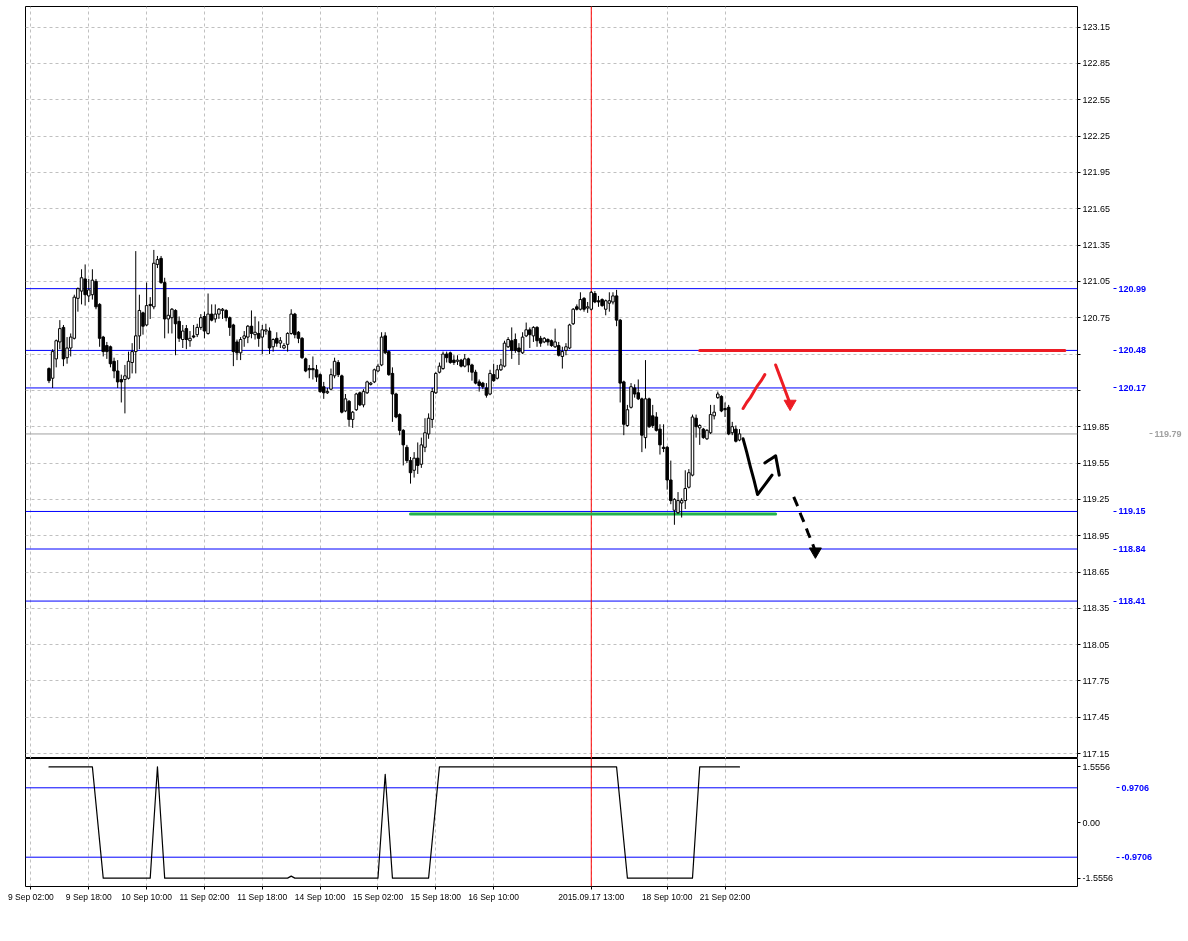  What do you see at coordinates (1132, 387) in the screenshot?
I see `ref-line-label: 120.17` at bounding box center [1132, 387].